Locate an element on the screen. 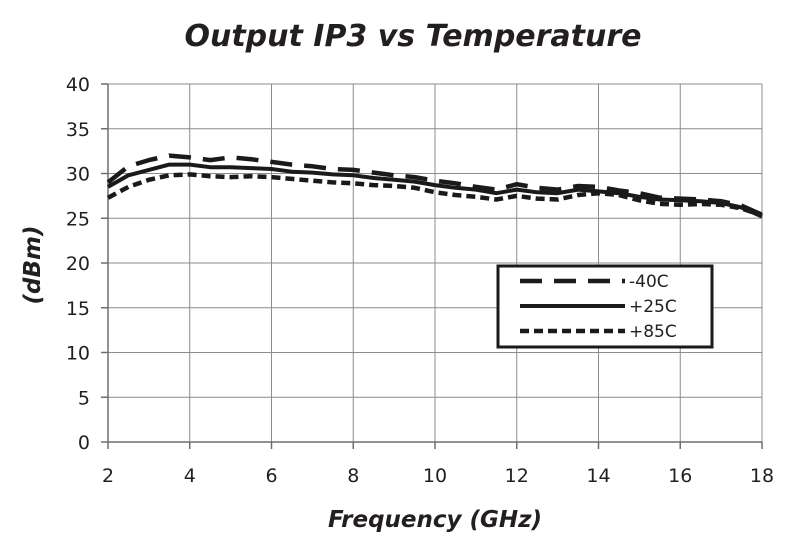 The height and width of the screenshot is (551, 808). x-tick-label-8: 8 is located at coordinates (353, 476).